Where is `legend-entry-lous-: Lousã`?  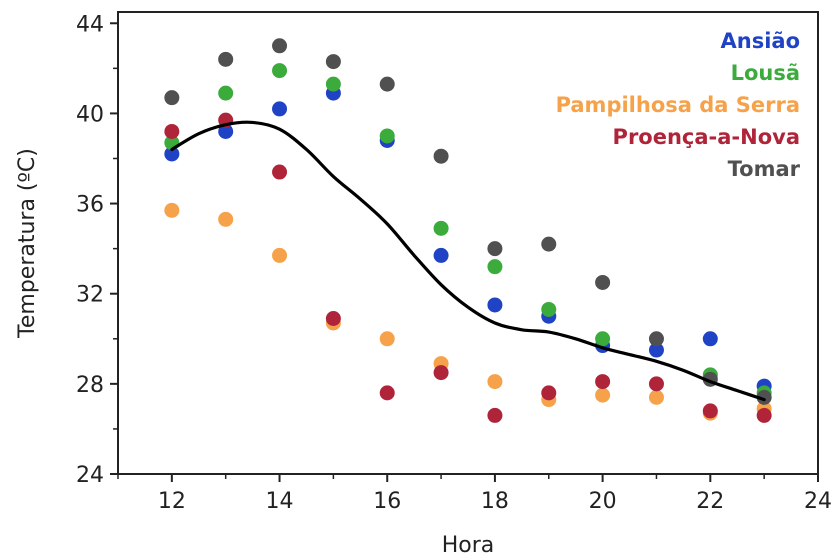
legend-entry-lous-: Lousã is located at coordinates (765, 73).